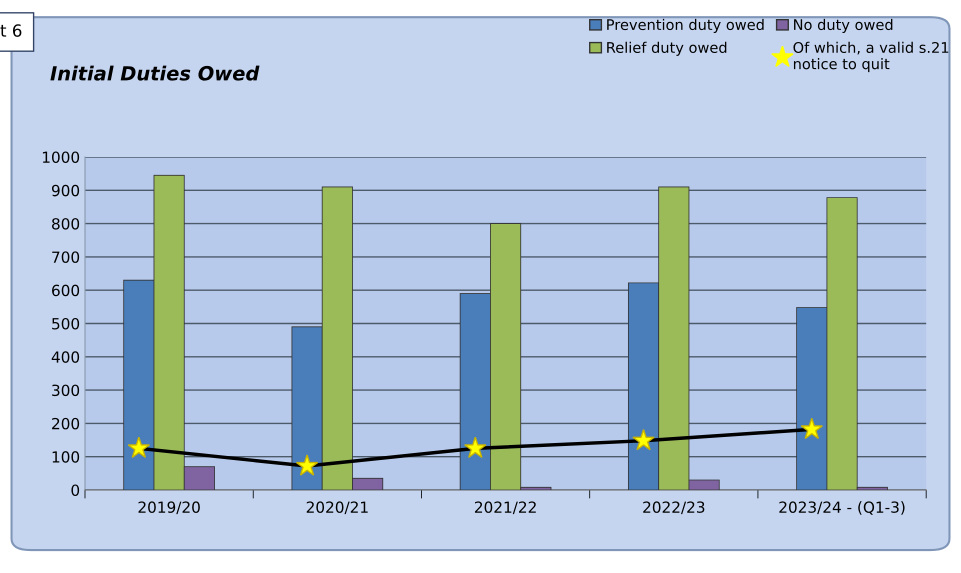 This screenshot has height=573, width=961. Describe the element at coordinates (66, 190) in the screenshot. I see `y-tick-label: 900` at that location.